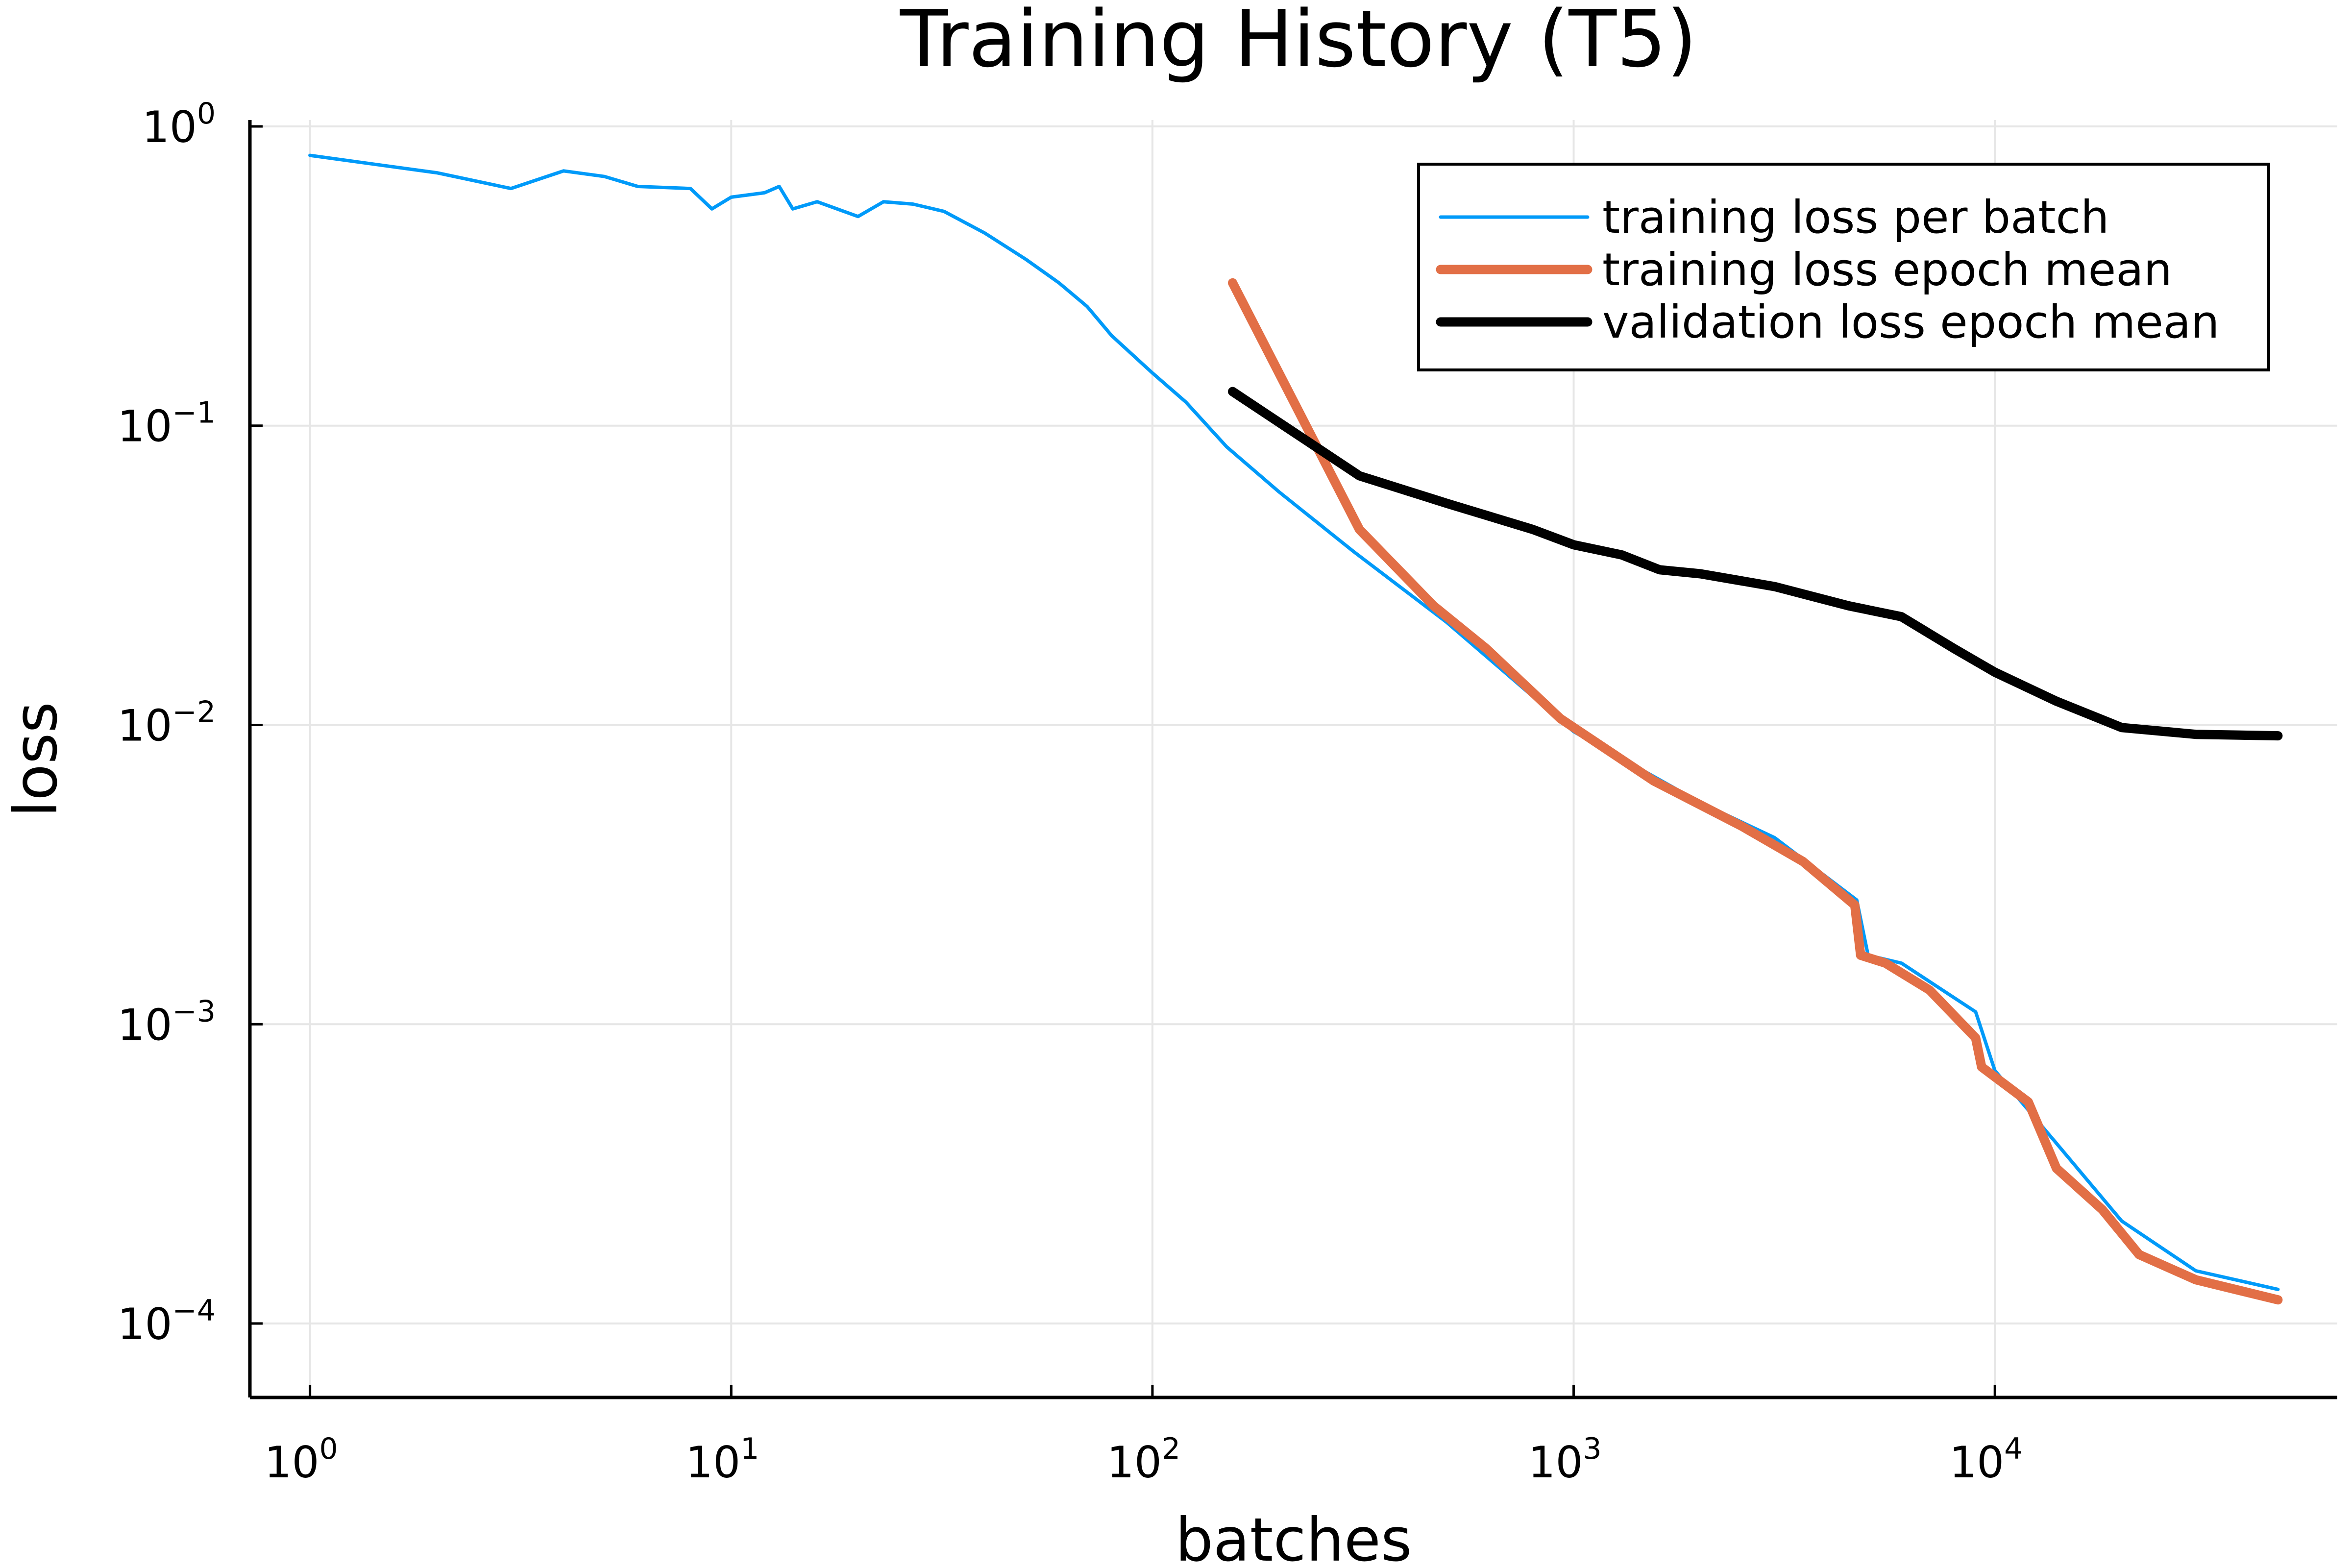  I want to click on y-tick-label: 10⁻⁴, so click(167, 1321).